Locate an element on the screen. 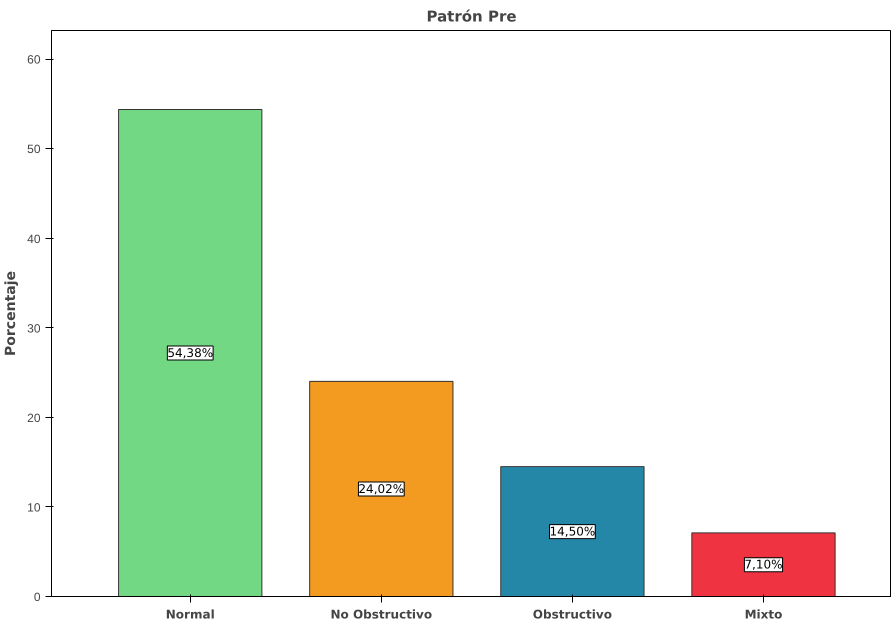  y-tick-label: 10 is located at coordinates (34, 507).